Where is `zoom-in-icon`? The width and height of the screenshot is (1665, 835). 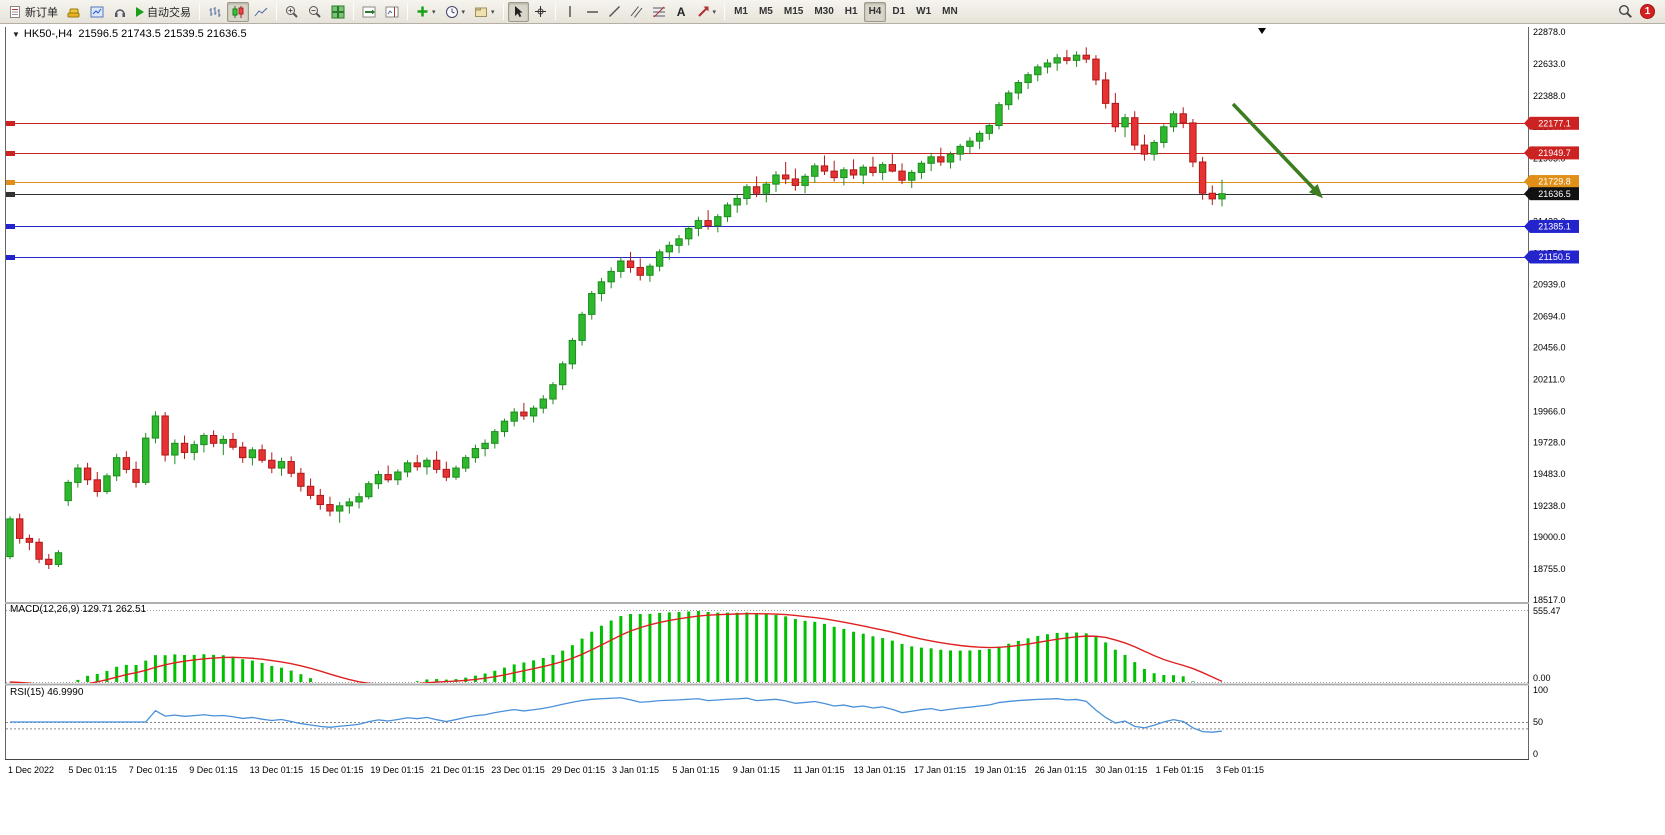
zoom-in-icon is located at coordinates (292, 11).